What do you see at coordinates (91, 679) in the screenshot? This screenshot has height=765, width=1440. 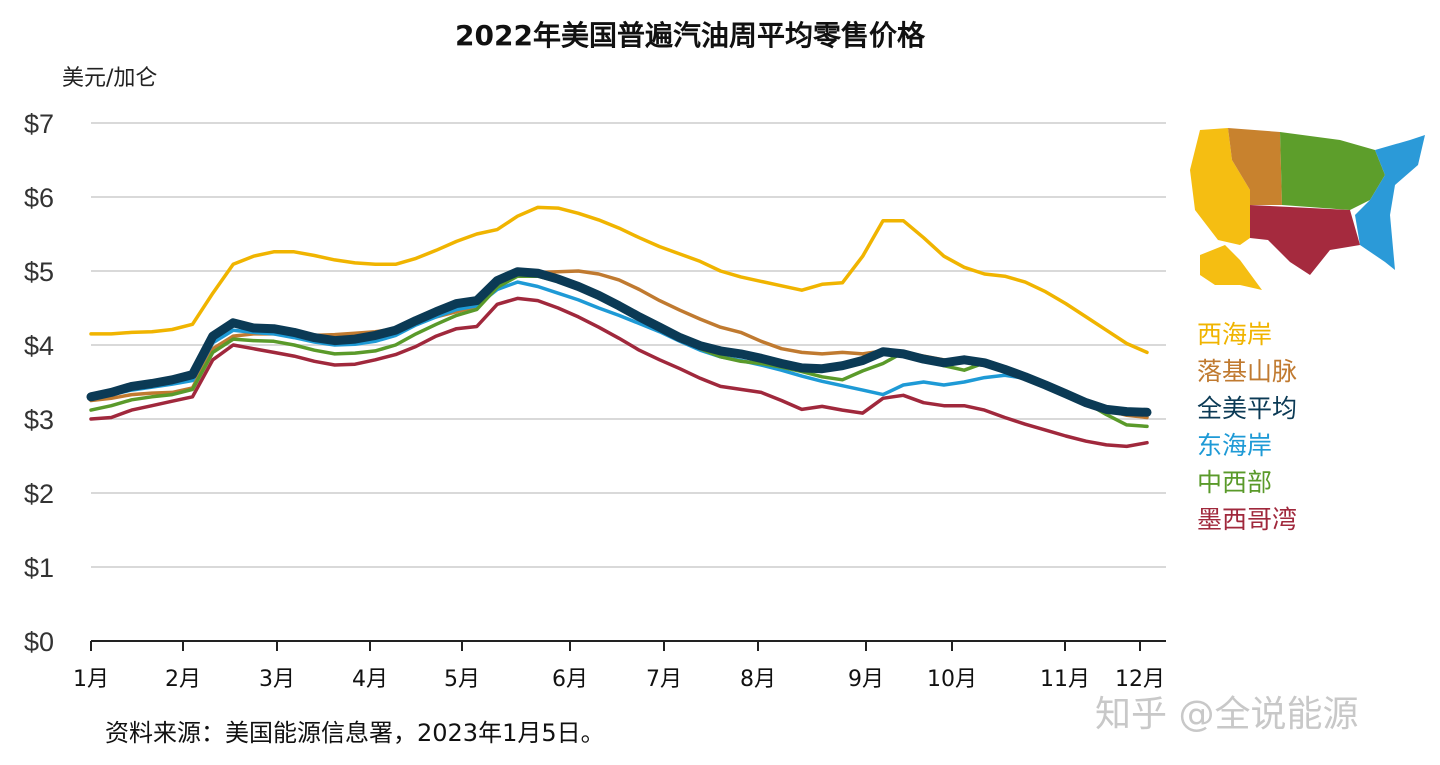 I see `x-tick-label: 1月` at bounding box center [91, 679].